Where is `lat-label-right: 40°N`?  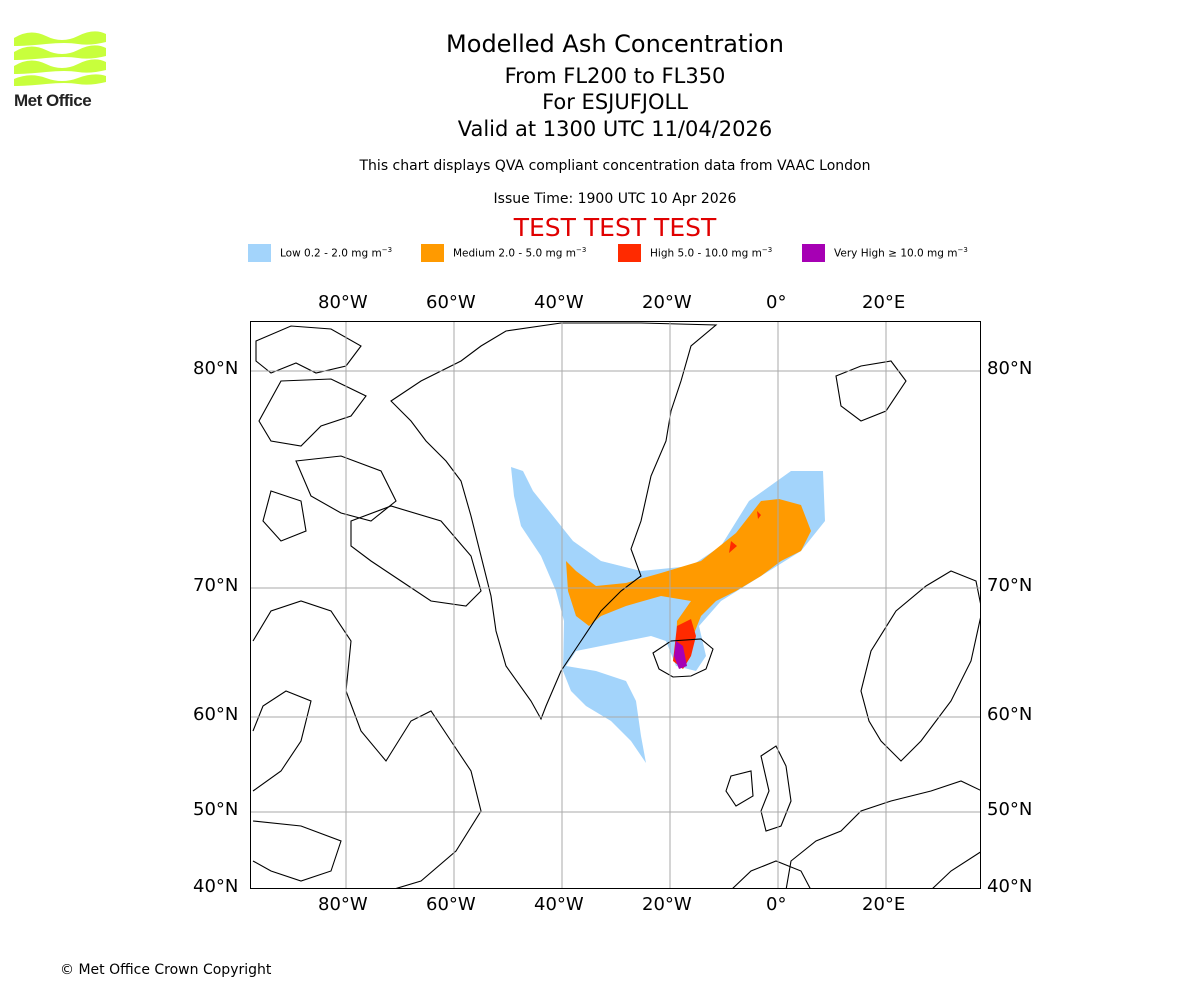 lat-label-right: 40°N is located at coordinates (1010, 886).